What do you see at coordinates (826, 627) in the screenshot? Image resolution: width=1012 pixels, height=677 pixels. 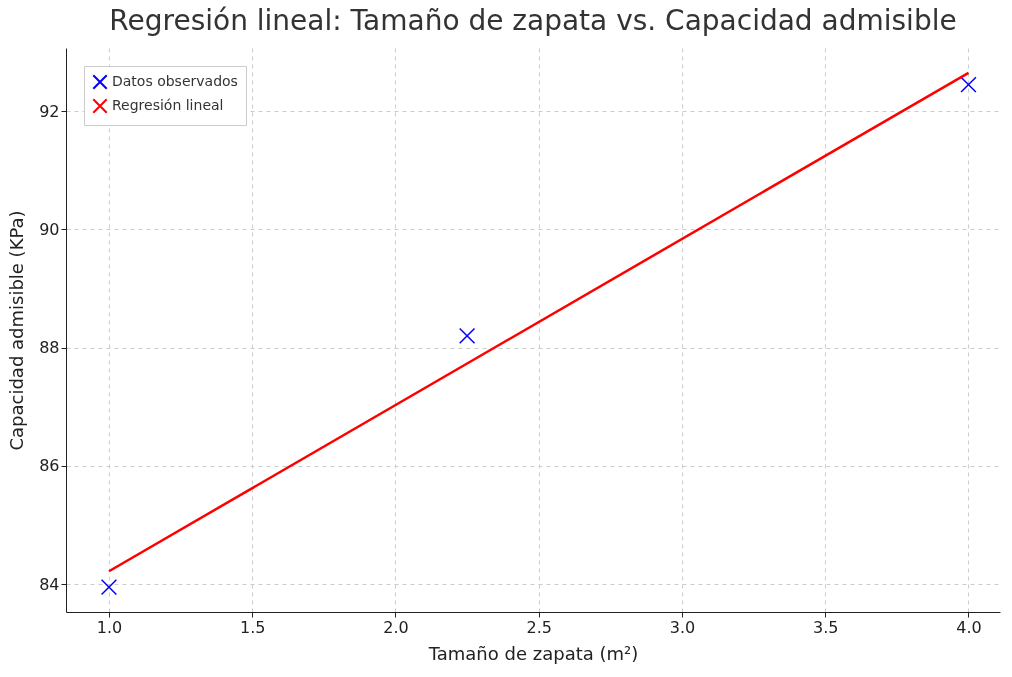 I see `x-tick-label: 3.5` at bounding box center [826, 627].